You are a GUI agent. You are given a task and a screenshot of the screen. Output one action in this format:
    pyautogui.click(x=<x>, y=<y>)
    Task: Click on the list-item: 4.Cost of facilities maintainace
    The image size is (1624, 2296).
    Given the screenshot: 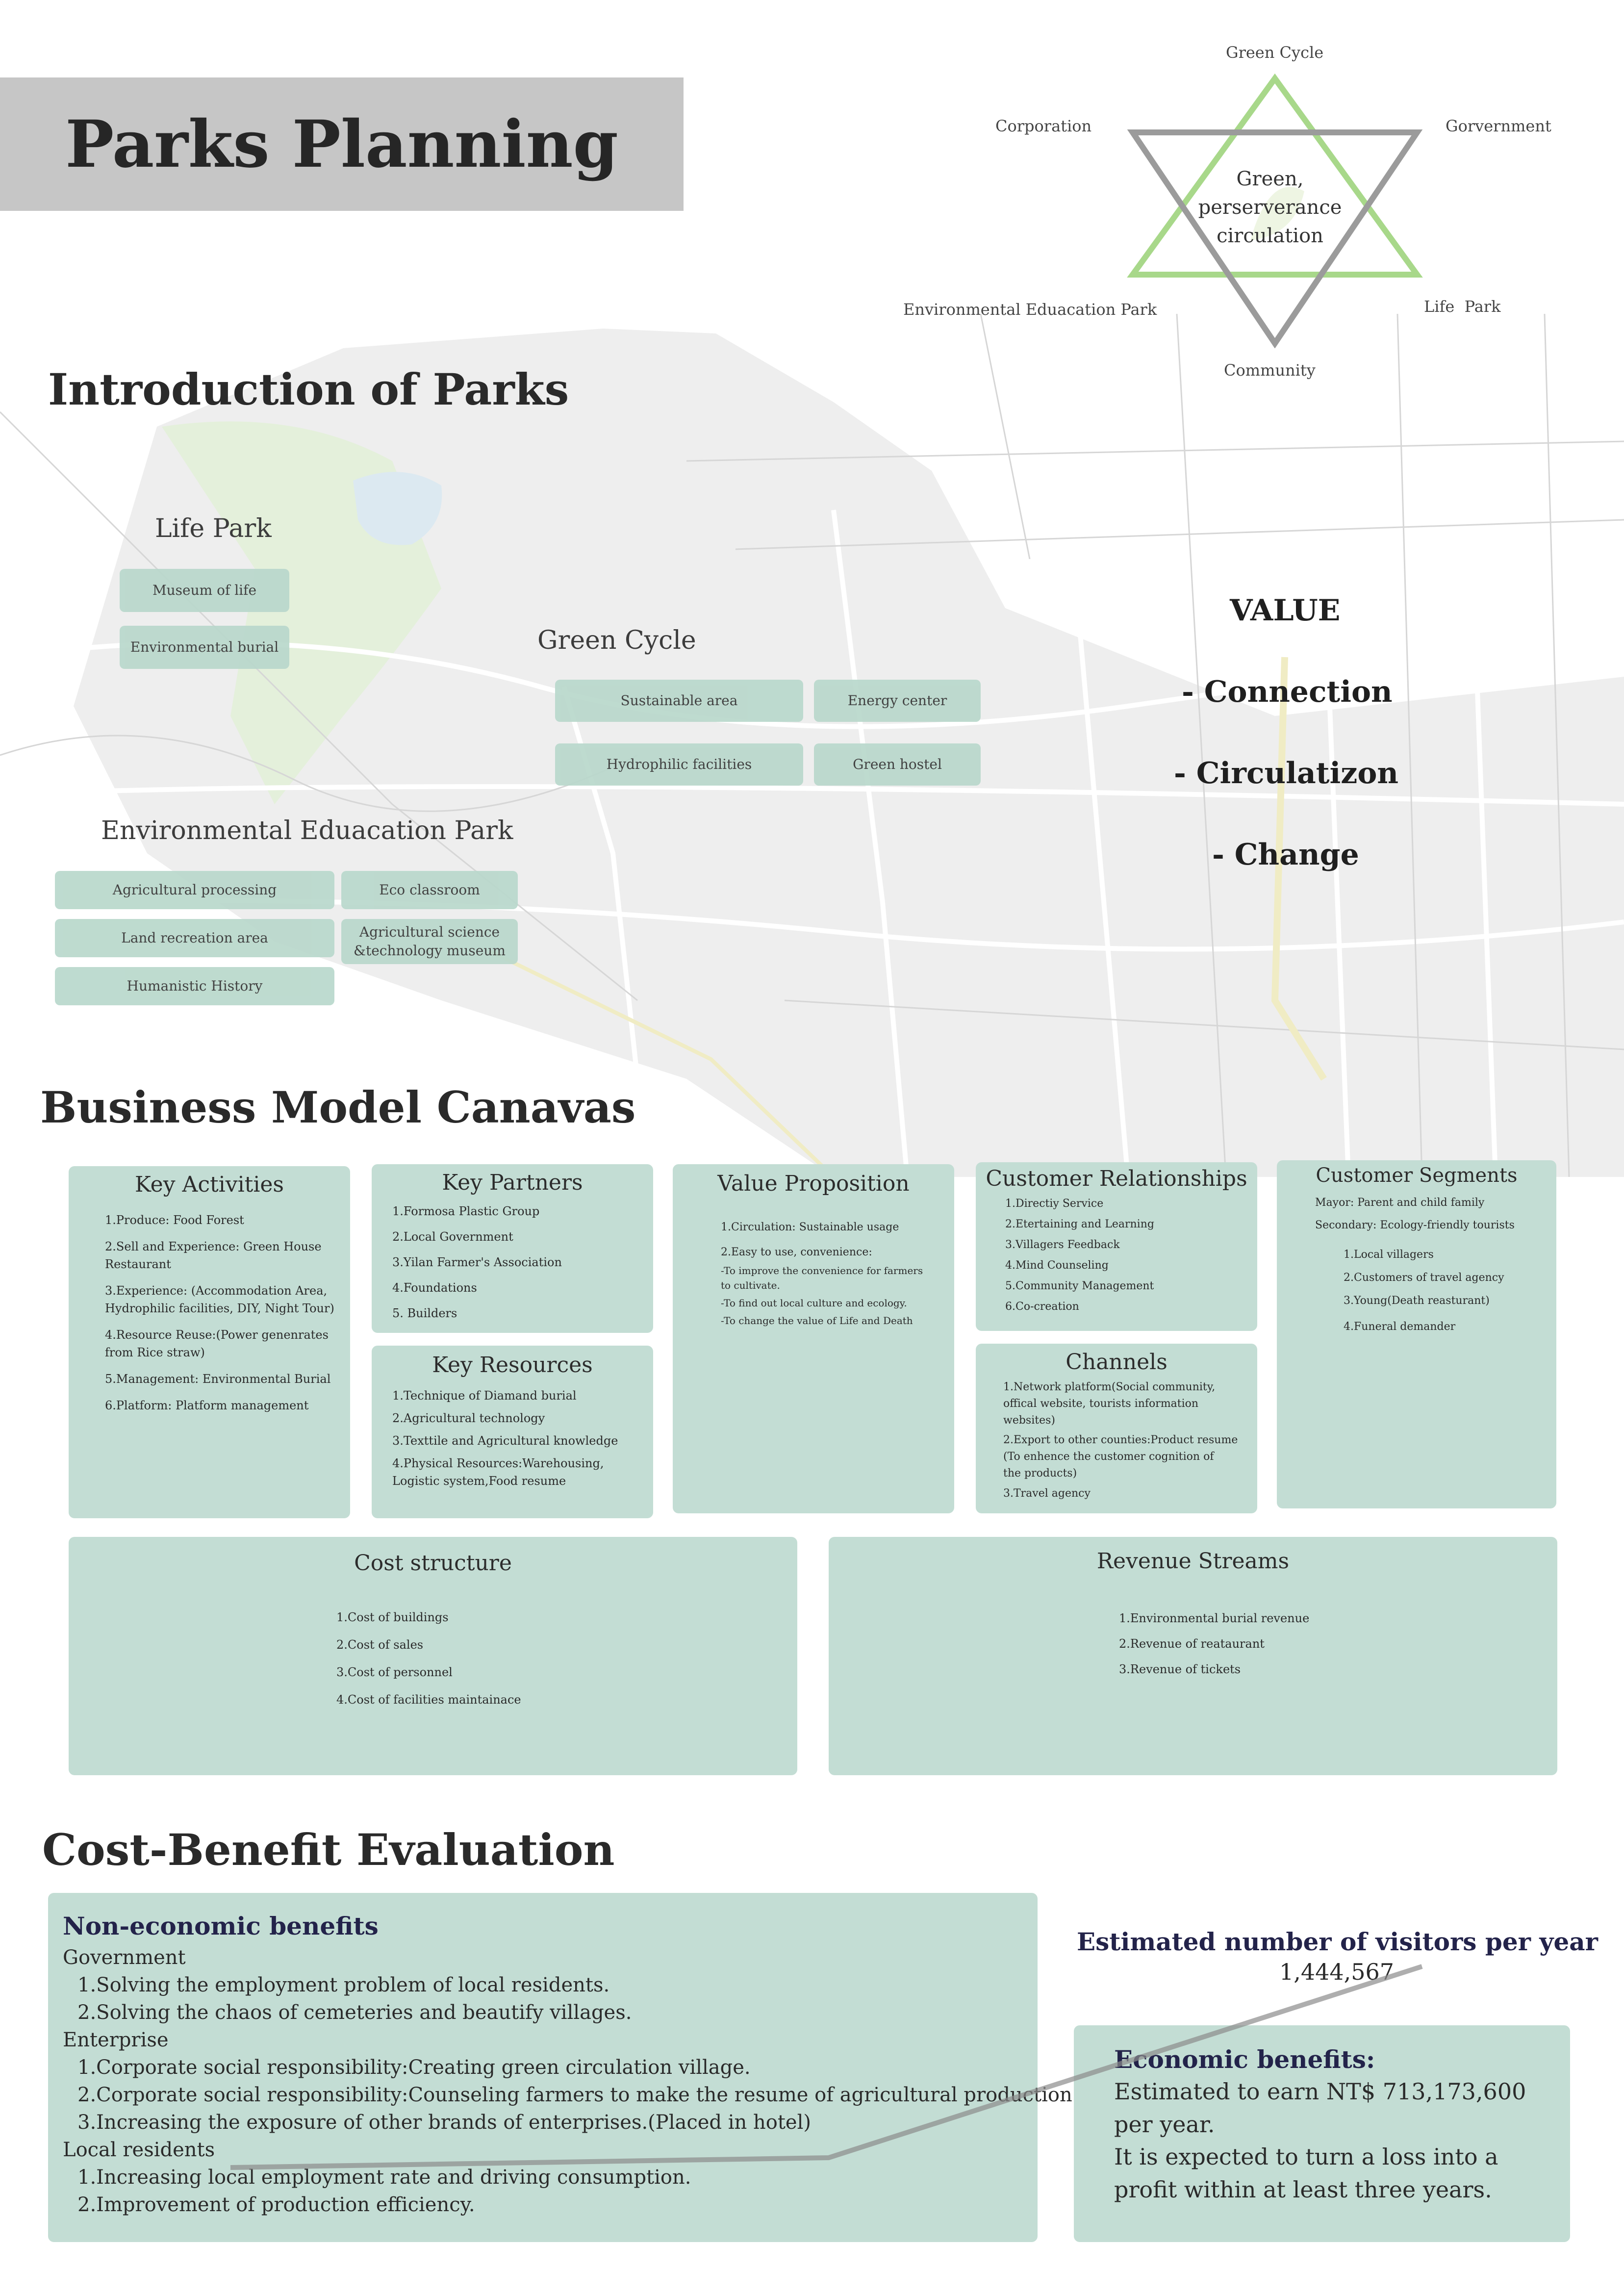 What is the action you would take?
    pyautogui.click(x=428, y=1700)
    